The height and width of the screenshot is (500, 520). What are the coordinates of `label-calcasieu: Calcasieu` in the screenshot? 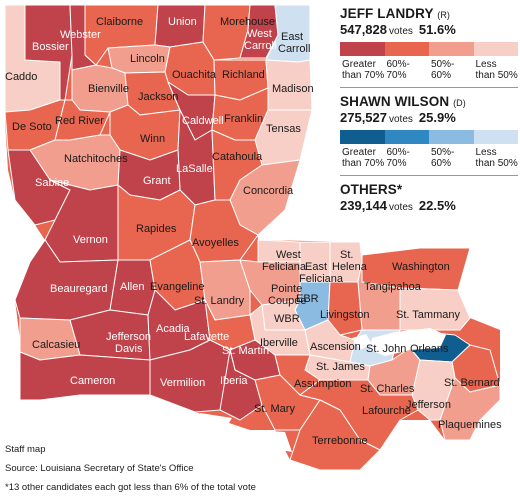 It's located at (56, 345).